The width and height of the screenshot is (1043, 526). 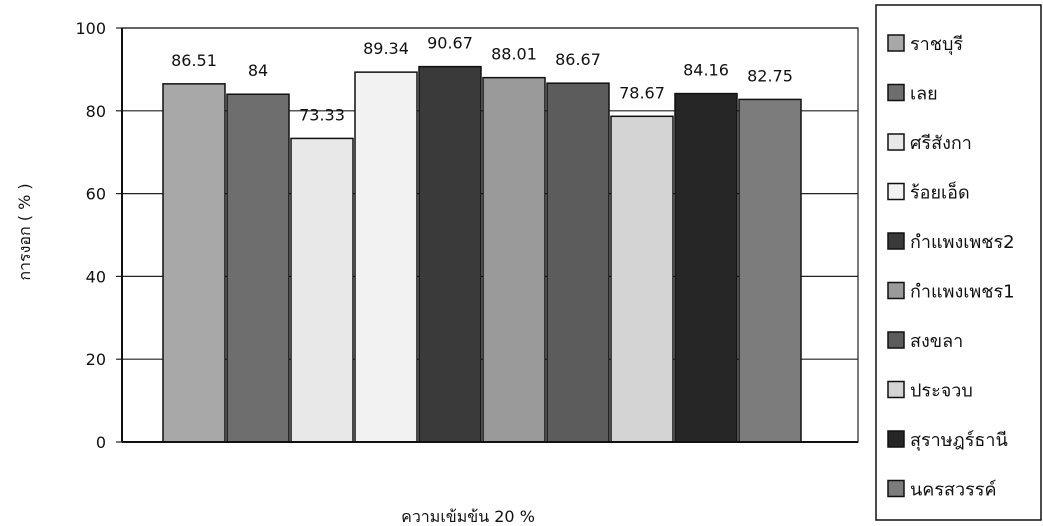 I want to click on y-tick-label: 0, so click(x=101, y=442).